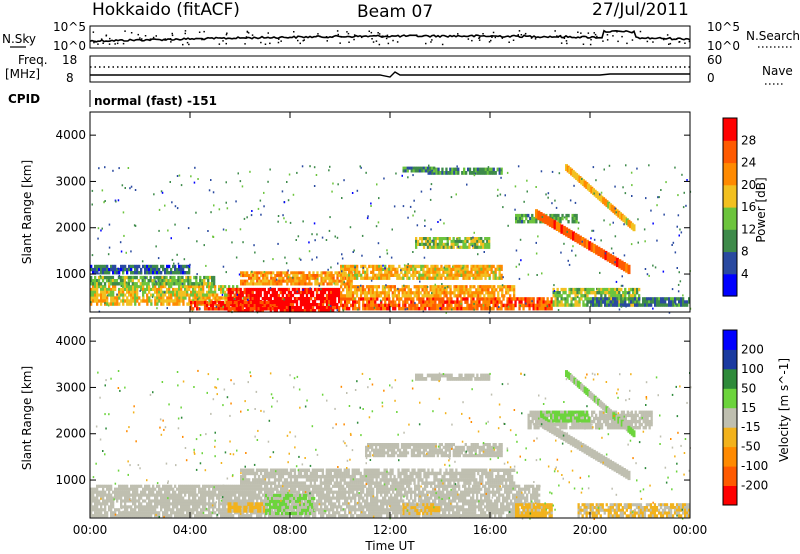 The image size is (800, 554). Describe the element at coordinates (395, 12) in the screenshot. I see `beam-label: Beam 07` at that location.